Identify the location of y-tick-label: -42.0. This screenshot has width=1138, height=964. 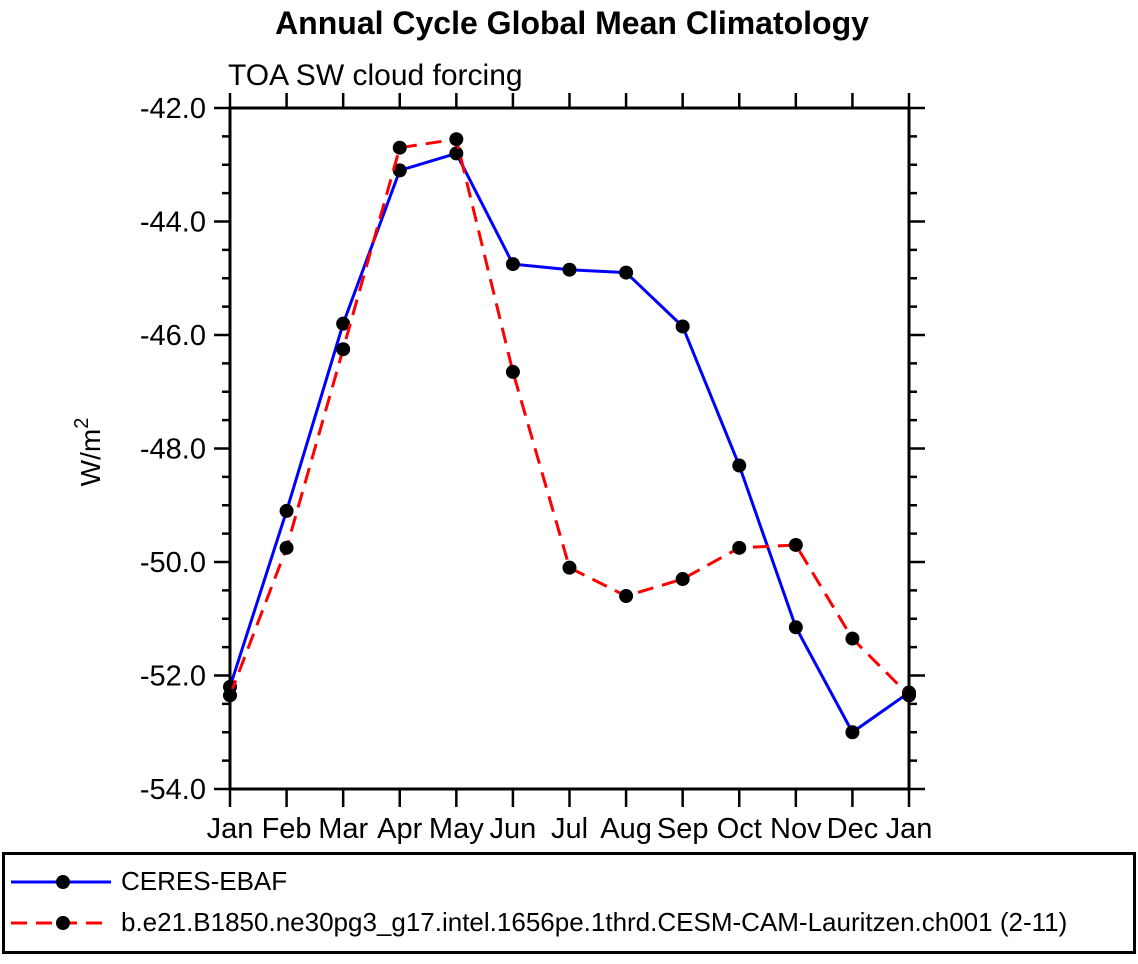
(173, 109).